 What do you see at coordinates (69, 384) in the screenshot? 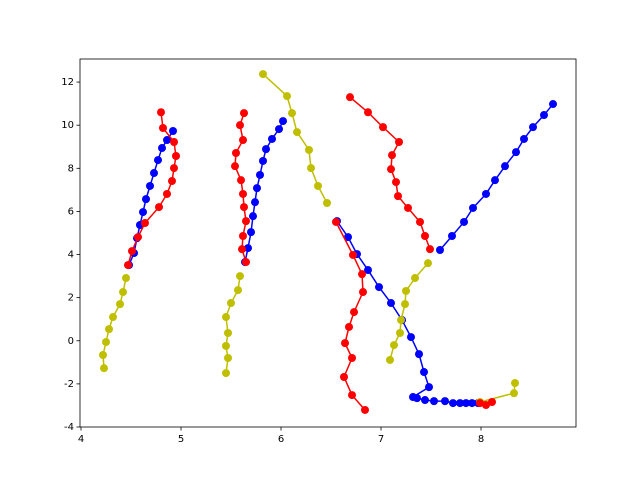
I see `y-tick-label: -2` at bounding box center [69, 384].